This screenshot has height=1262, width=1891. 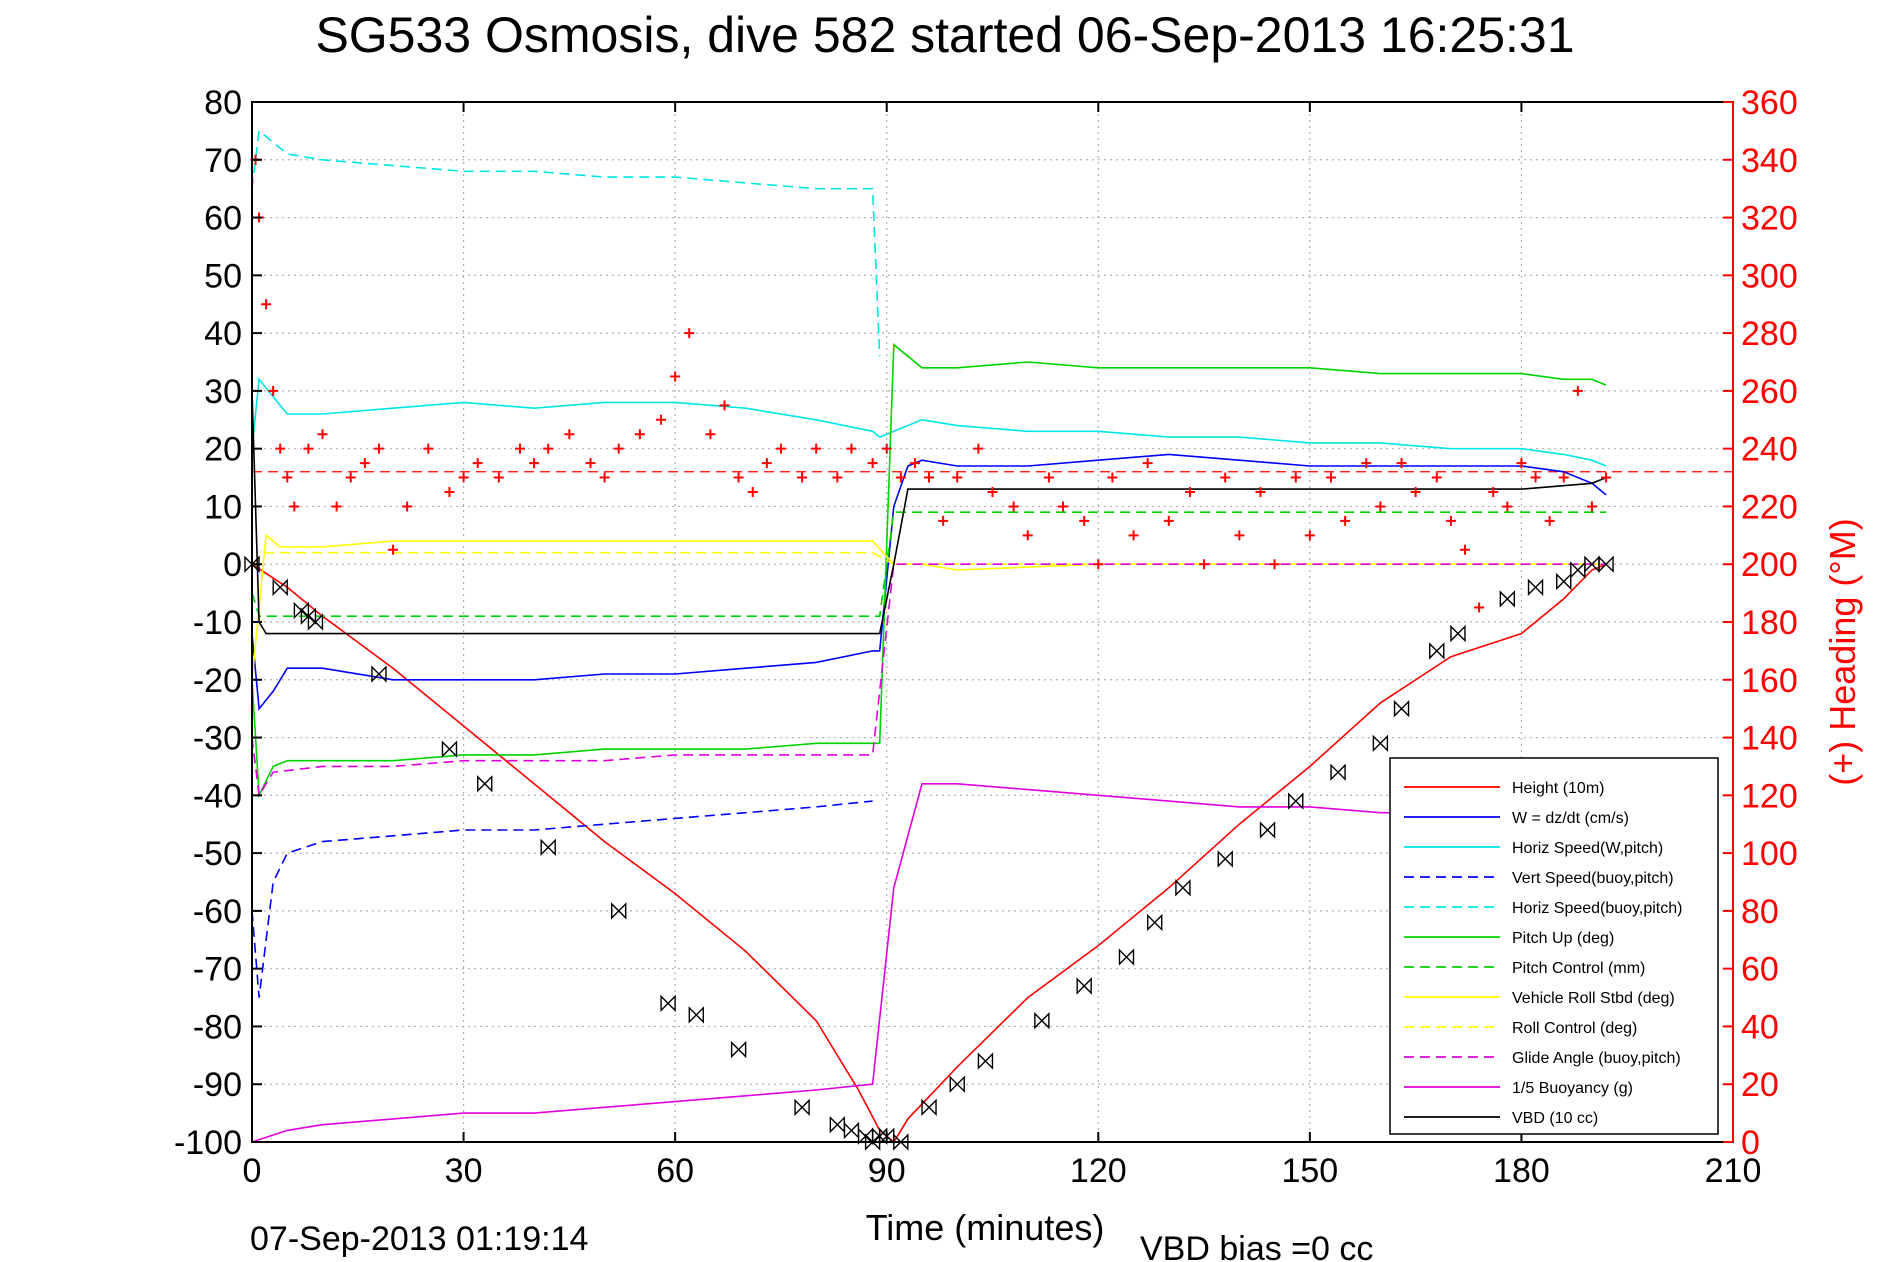 What do you see at coordinates (464, 1171) in the screenshot?
I see `x-tick-label: 30` at bounding box center [464, 1171].